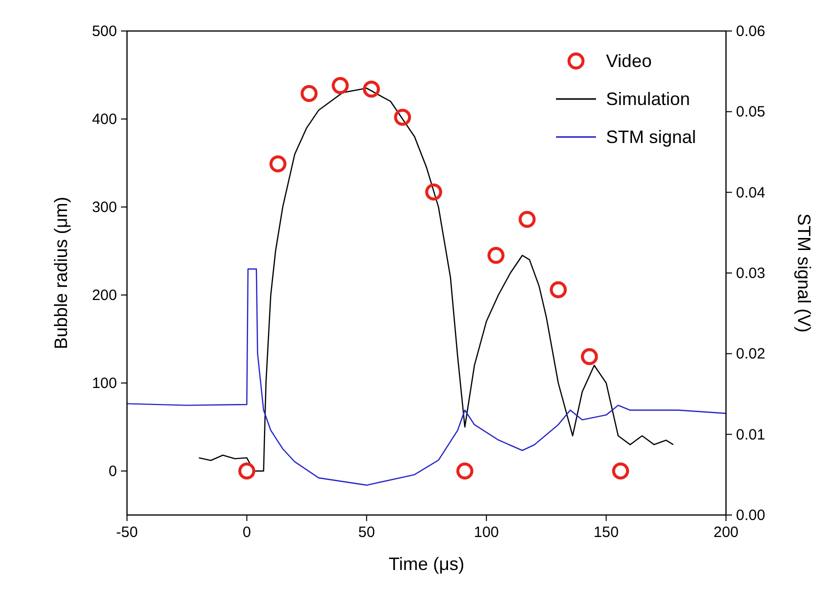 This screenshot has width=818, height=599. I want to click on x-axis-title: Time (μs), so click(426, 564).